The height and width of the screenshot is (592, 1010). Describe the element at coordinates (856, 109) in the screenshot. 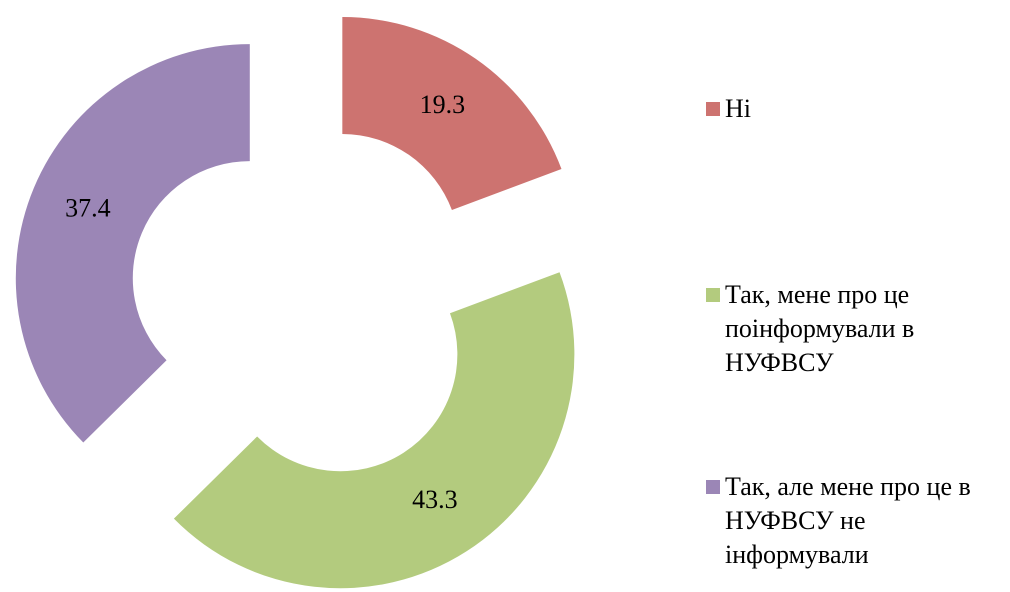

I see `legend-item: Ні` at that location.